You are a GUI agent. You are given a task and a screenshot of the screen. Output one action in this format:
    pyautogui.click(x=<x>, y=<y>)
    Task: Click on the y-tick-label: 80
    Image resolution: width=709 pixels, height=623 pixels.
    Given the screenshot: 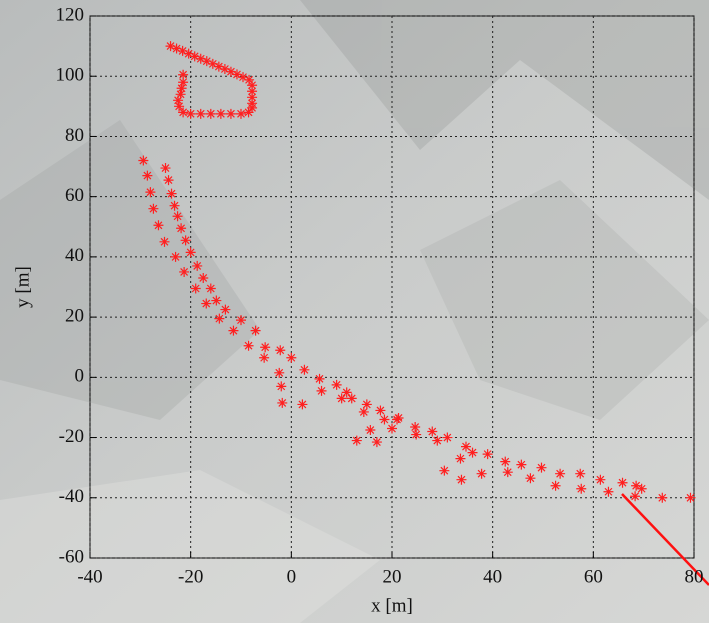 What is the action you would take?
    pyautogui.click(x=74, y=135)
    